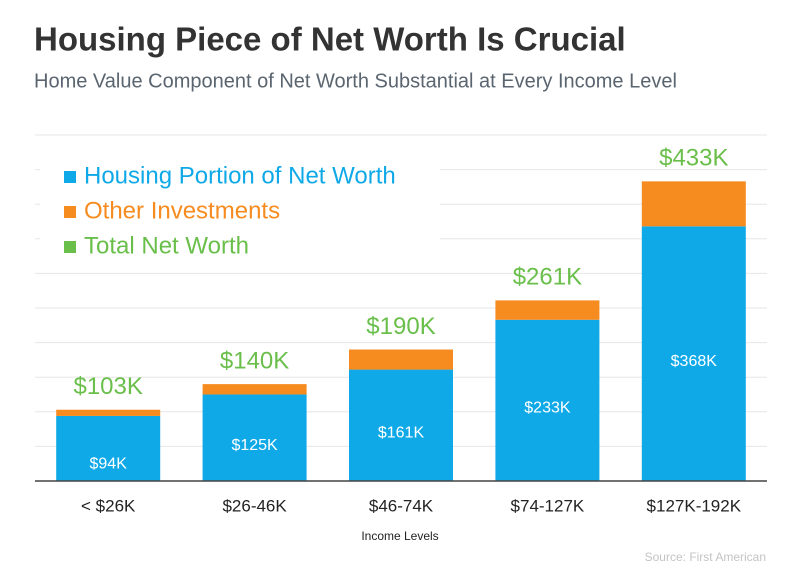 The height and width of the screenshot is (568, 800). Describe the element at coordinates (254, 505) in the screenshot. I see `x-tick-label: $26-46K` at that location.